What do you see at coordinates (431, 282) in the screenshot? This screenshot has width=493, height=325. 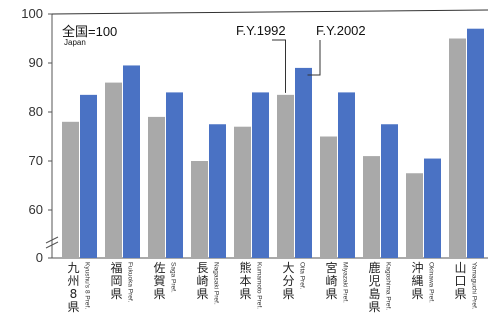 I see `category-label-en: Okinawa Pref.` at bounding box center [431, 282].